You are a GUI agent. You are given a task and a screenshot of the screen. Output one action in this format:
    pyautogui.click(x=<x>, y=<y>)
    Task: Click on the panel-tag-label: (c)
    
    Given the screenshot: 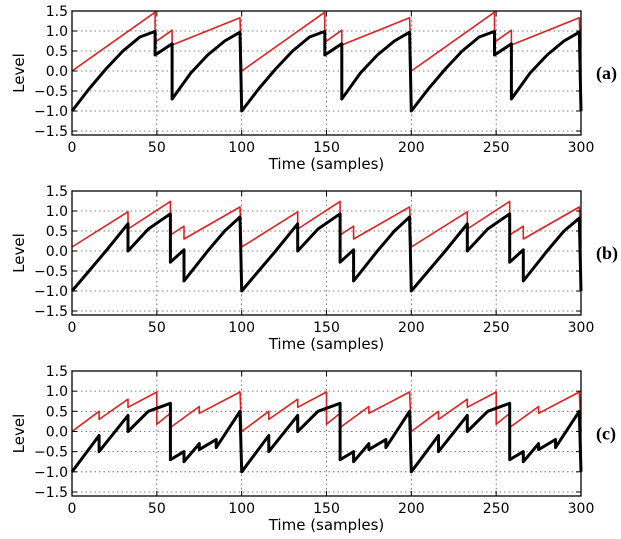 What is the action you would take?
    pyautogui.click(x=606, y=434)
    